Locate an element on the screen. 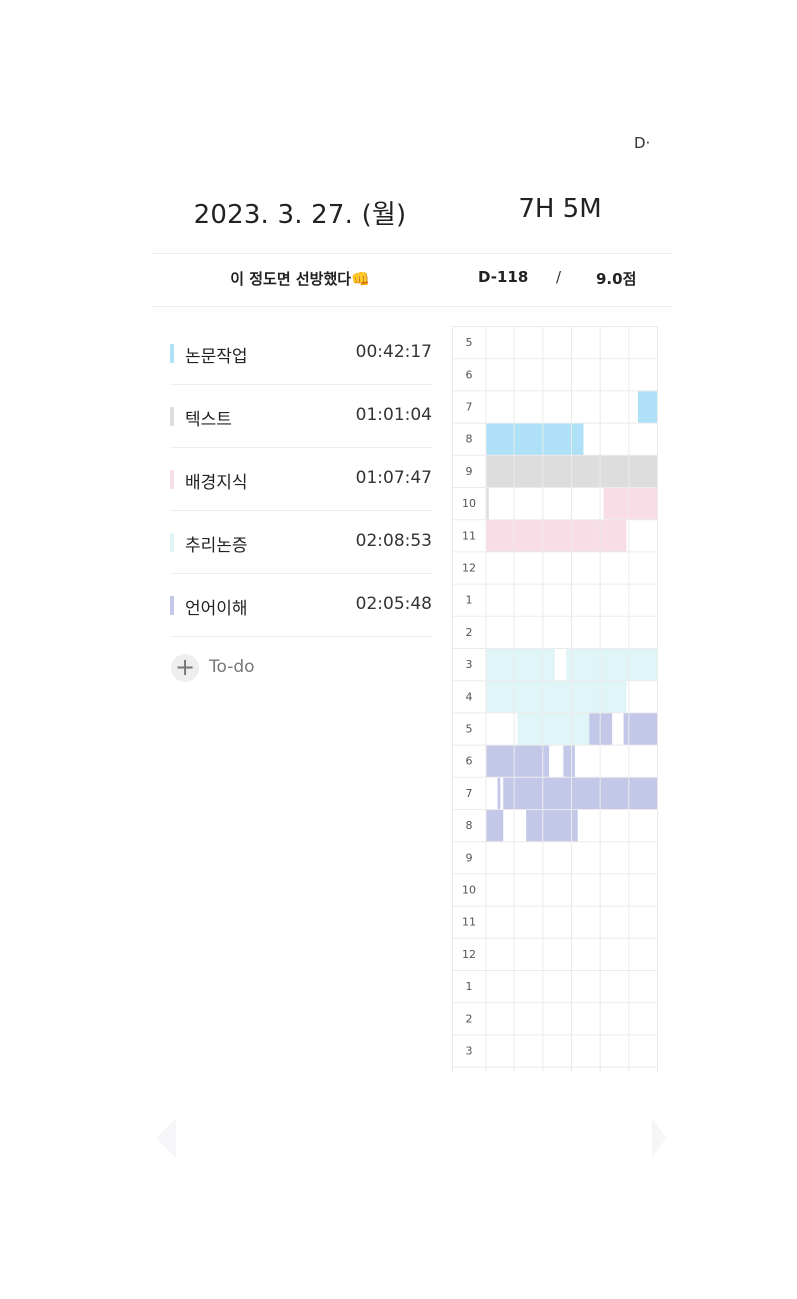 This screenshot has height=1299, width=797. corner-glyph: D· is located at coordinates (642, 143).